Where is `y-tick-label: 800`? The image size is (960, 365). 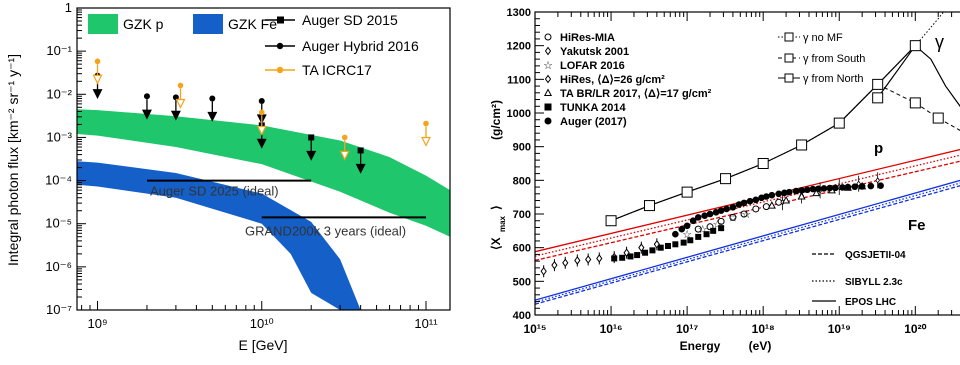
y-tick-label: 800 is located at coordinates (522, 181).